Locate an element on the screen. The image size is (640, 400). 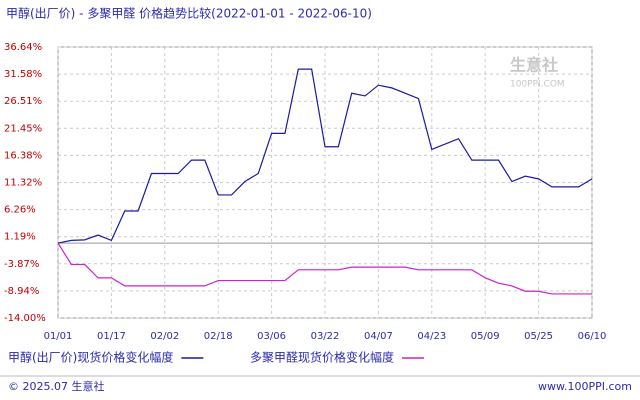
watermark: 生意社 is located at coordinates (534, 65).